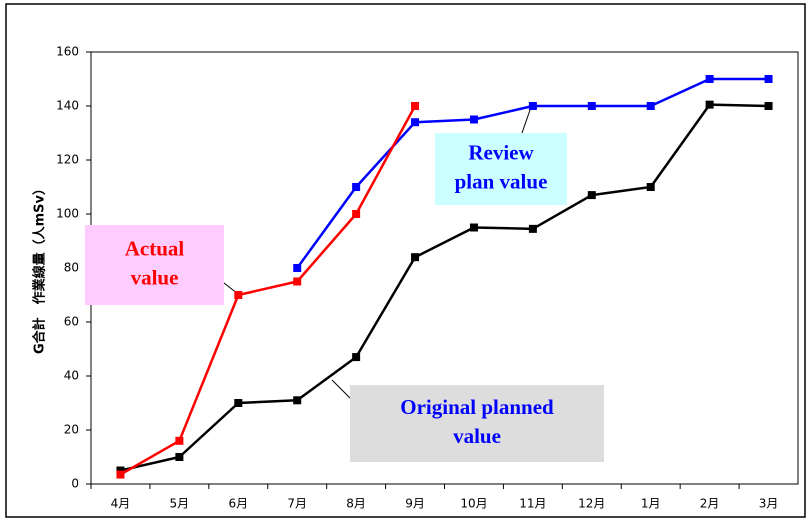  I want to click on y-tick-label: 40, so click(71, 376).